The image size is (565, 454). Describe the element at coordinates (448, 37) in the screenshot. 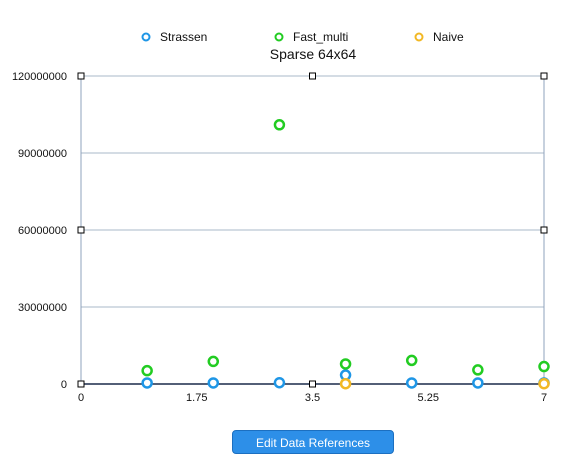

I see `legend-label-naive: Naive` at that location.